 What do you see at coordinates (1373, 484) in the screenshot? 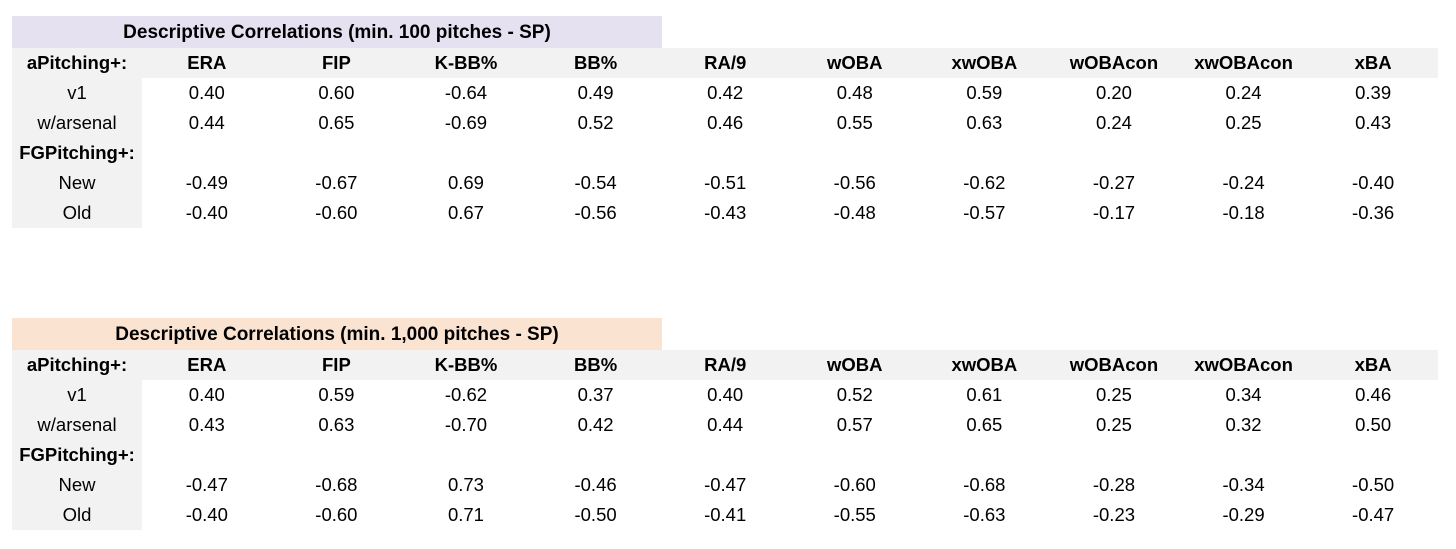
I see `value-cell: -0.50` at bounding box center [1373, 484].